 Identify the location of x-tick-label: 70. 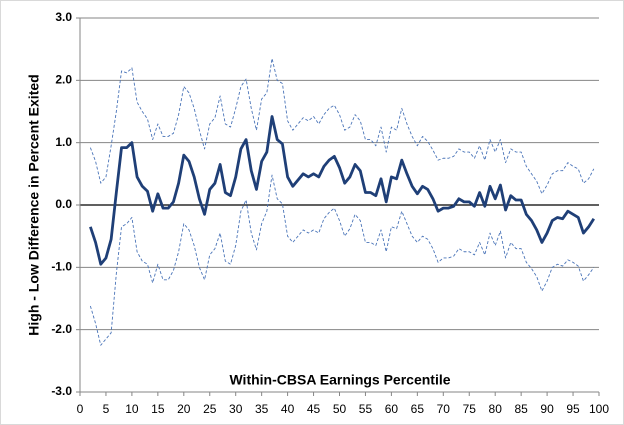
(444, 409).